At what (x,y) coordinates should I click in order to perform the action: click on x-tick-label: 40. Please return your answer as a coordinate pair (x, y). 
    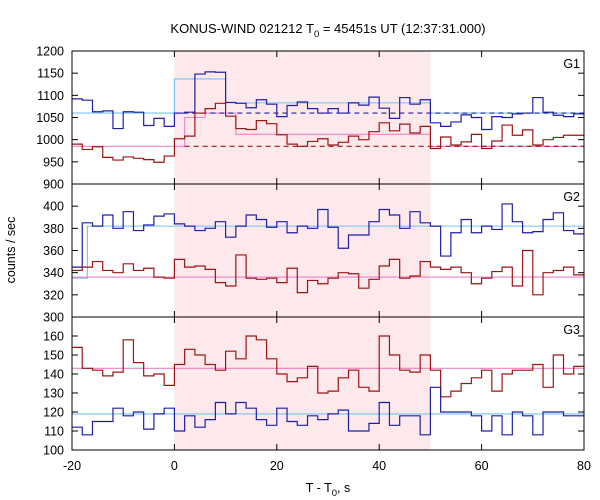
    Looking at the image, I should click on (379, 466).